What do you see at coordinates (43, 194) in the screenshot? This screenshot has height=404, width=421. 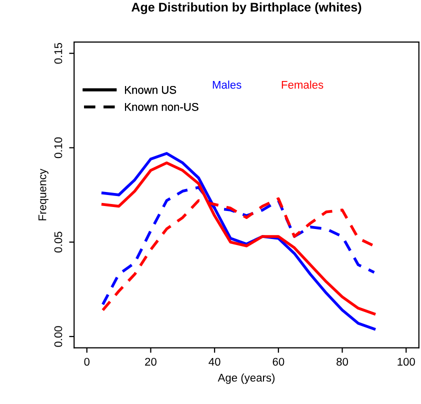 I see `y-axis-title: Frequency` at bounding box center [43, 194].